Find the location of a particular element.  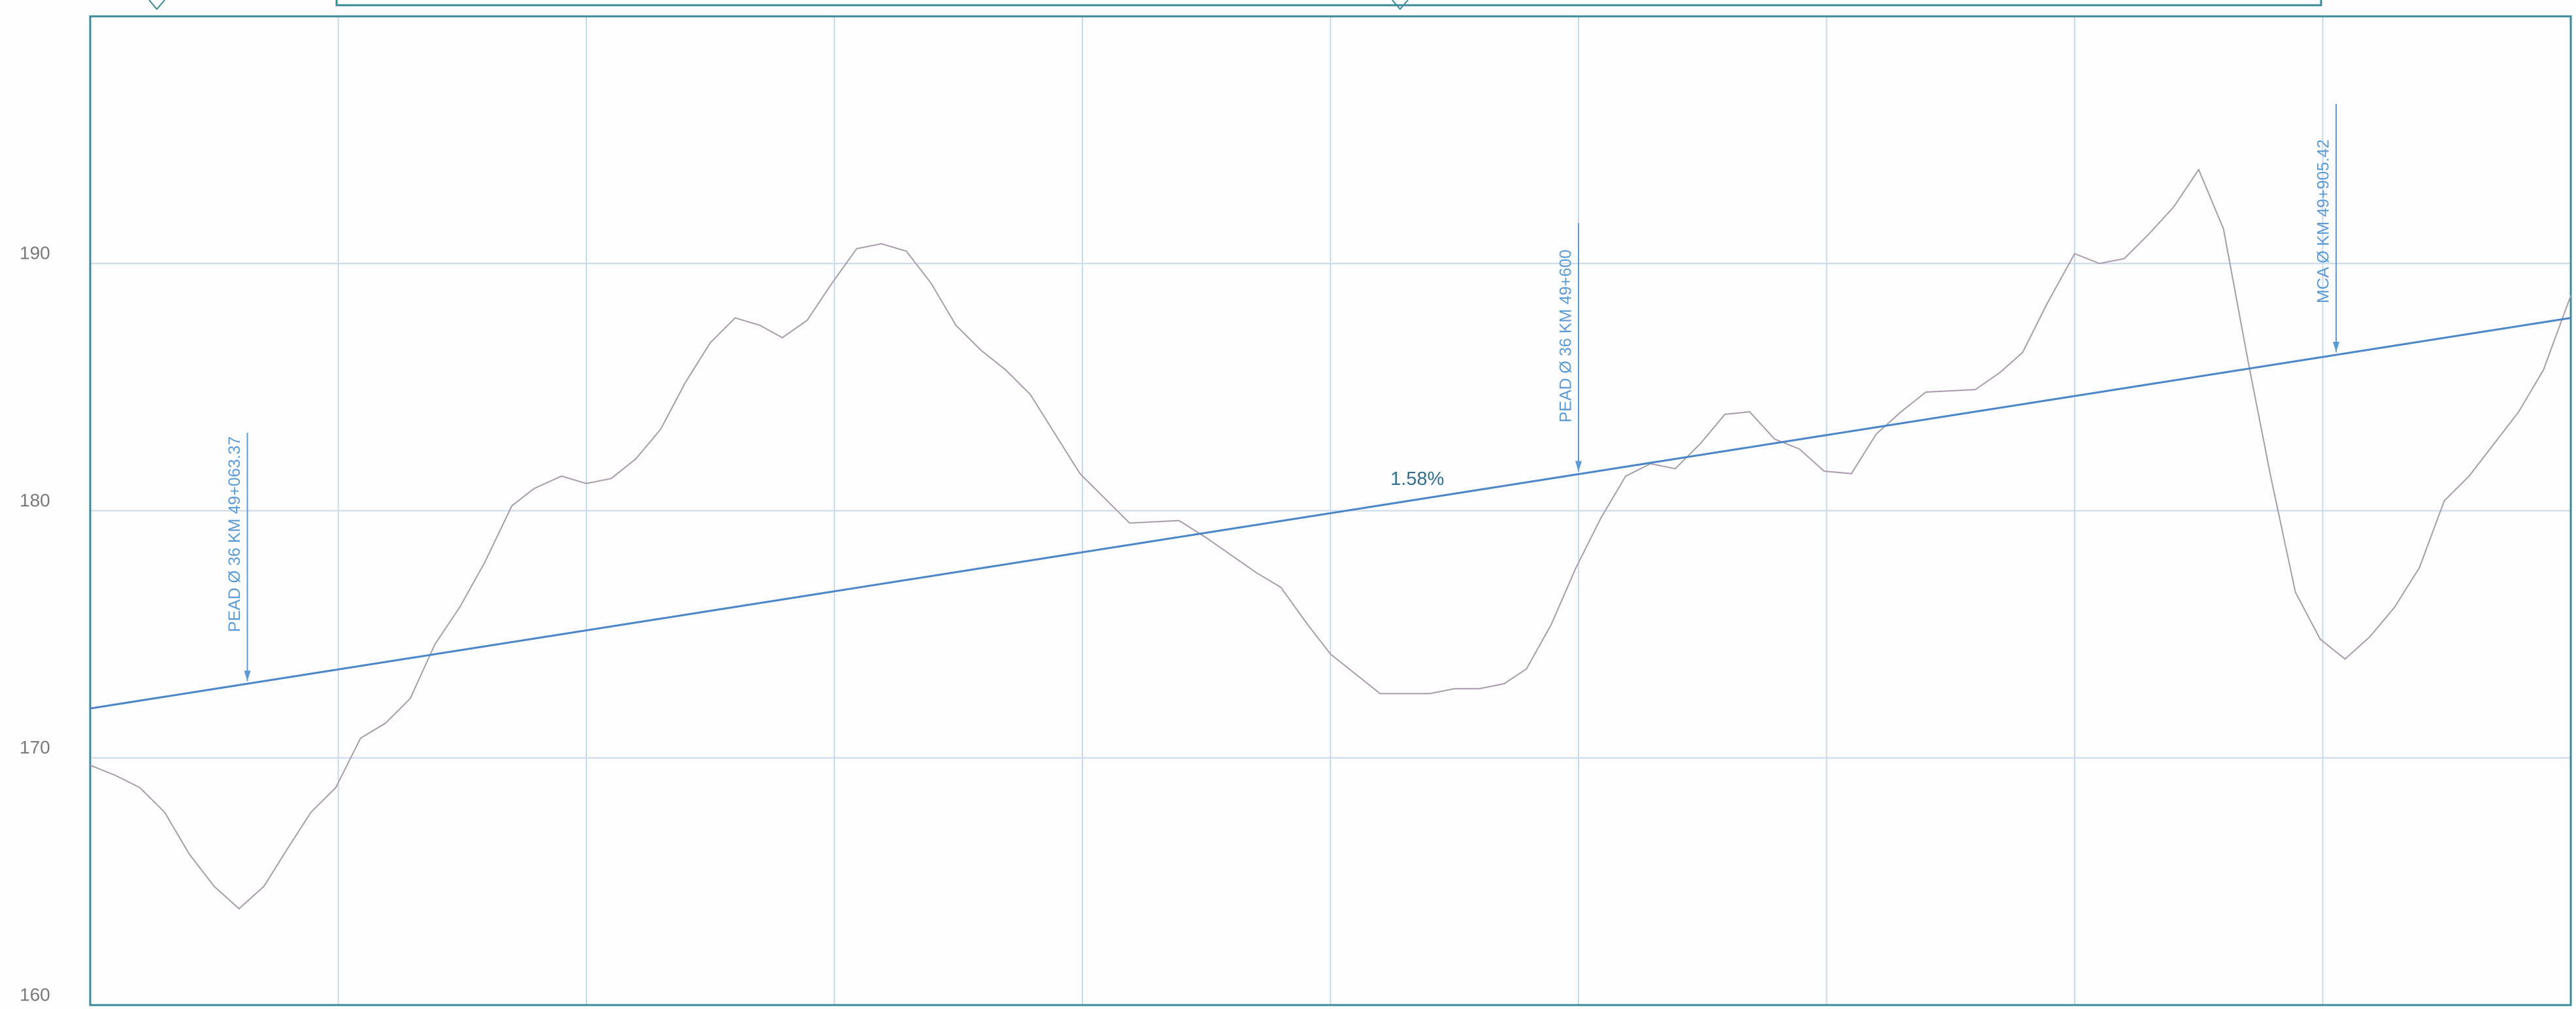

annotation-text: PEAD Ø 36 KM 49+063.37 is located at coordinates (235, 535).